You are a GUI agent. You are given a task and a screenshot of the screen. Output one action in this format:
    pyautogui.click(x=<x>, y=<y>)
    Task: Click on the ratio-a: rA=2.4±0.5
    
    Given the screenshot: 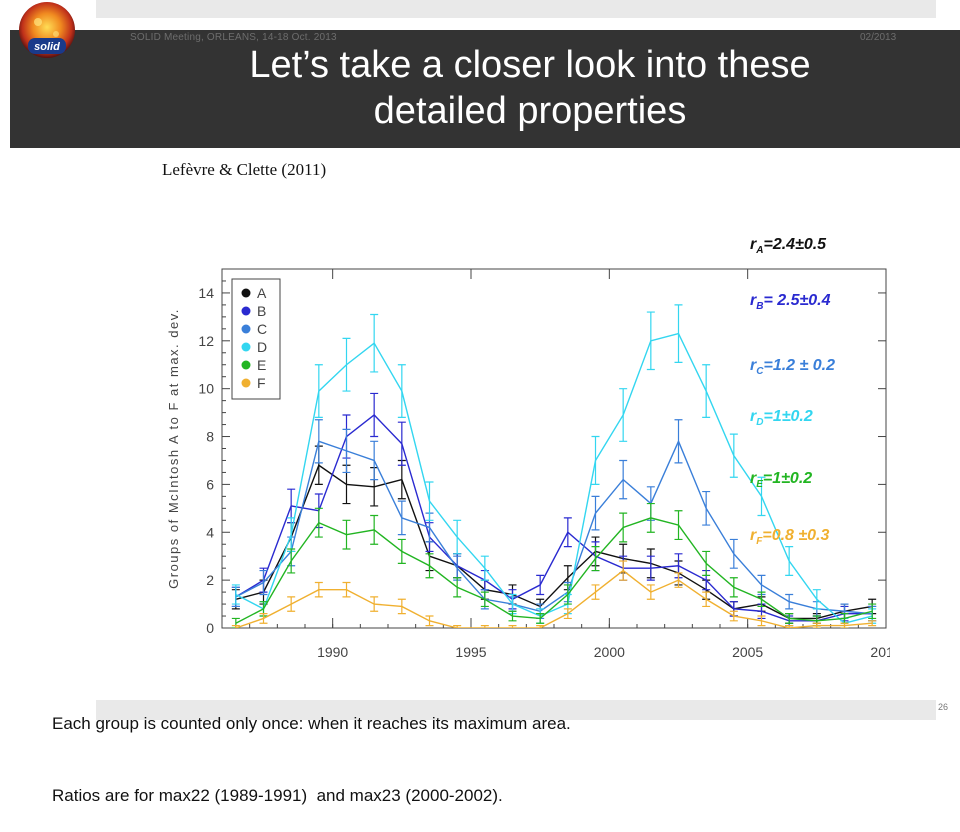 What is the action you would take?
    pyautogui.click(x=788, y=246)
    